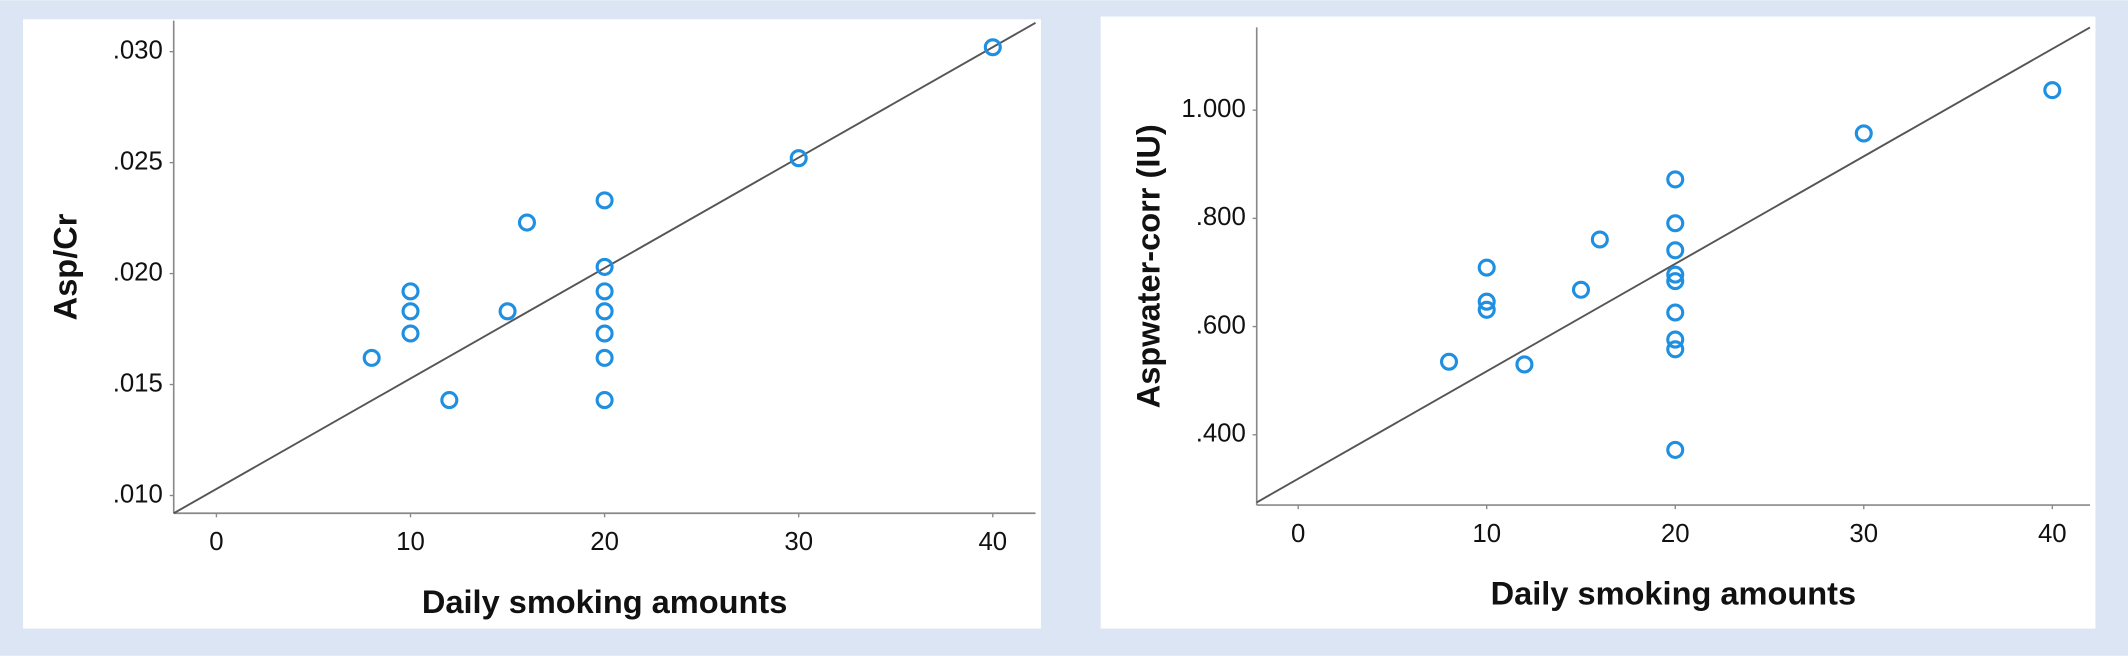 Image resolution: width=2128 pixels, height=656 pixels. I want to click on y-tick-label: .020, so click(138, 272).